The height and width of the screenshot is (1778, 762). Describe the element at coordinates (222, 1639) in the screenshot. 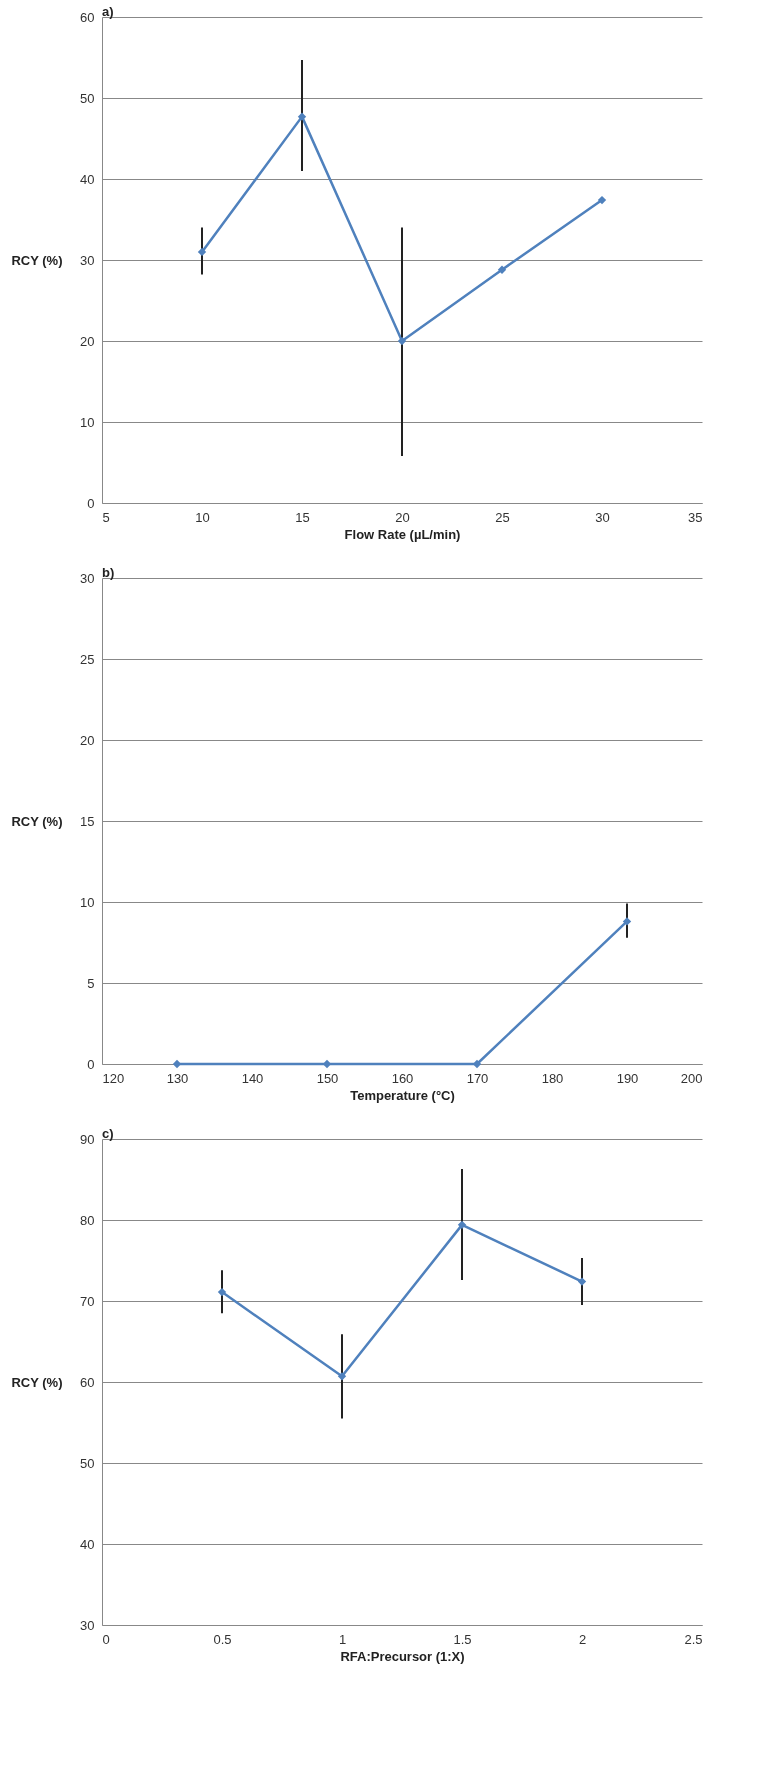

I see `x-tick-label: 0.5` at that location.